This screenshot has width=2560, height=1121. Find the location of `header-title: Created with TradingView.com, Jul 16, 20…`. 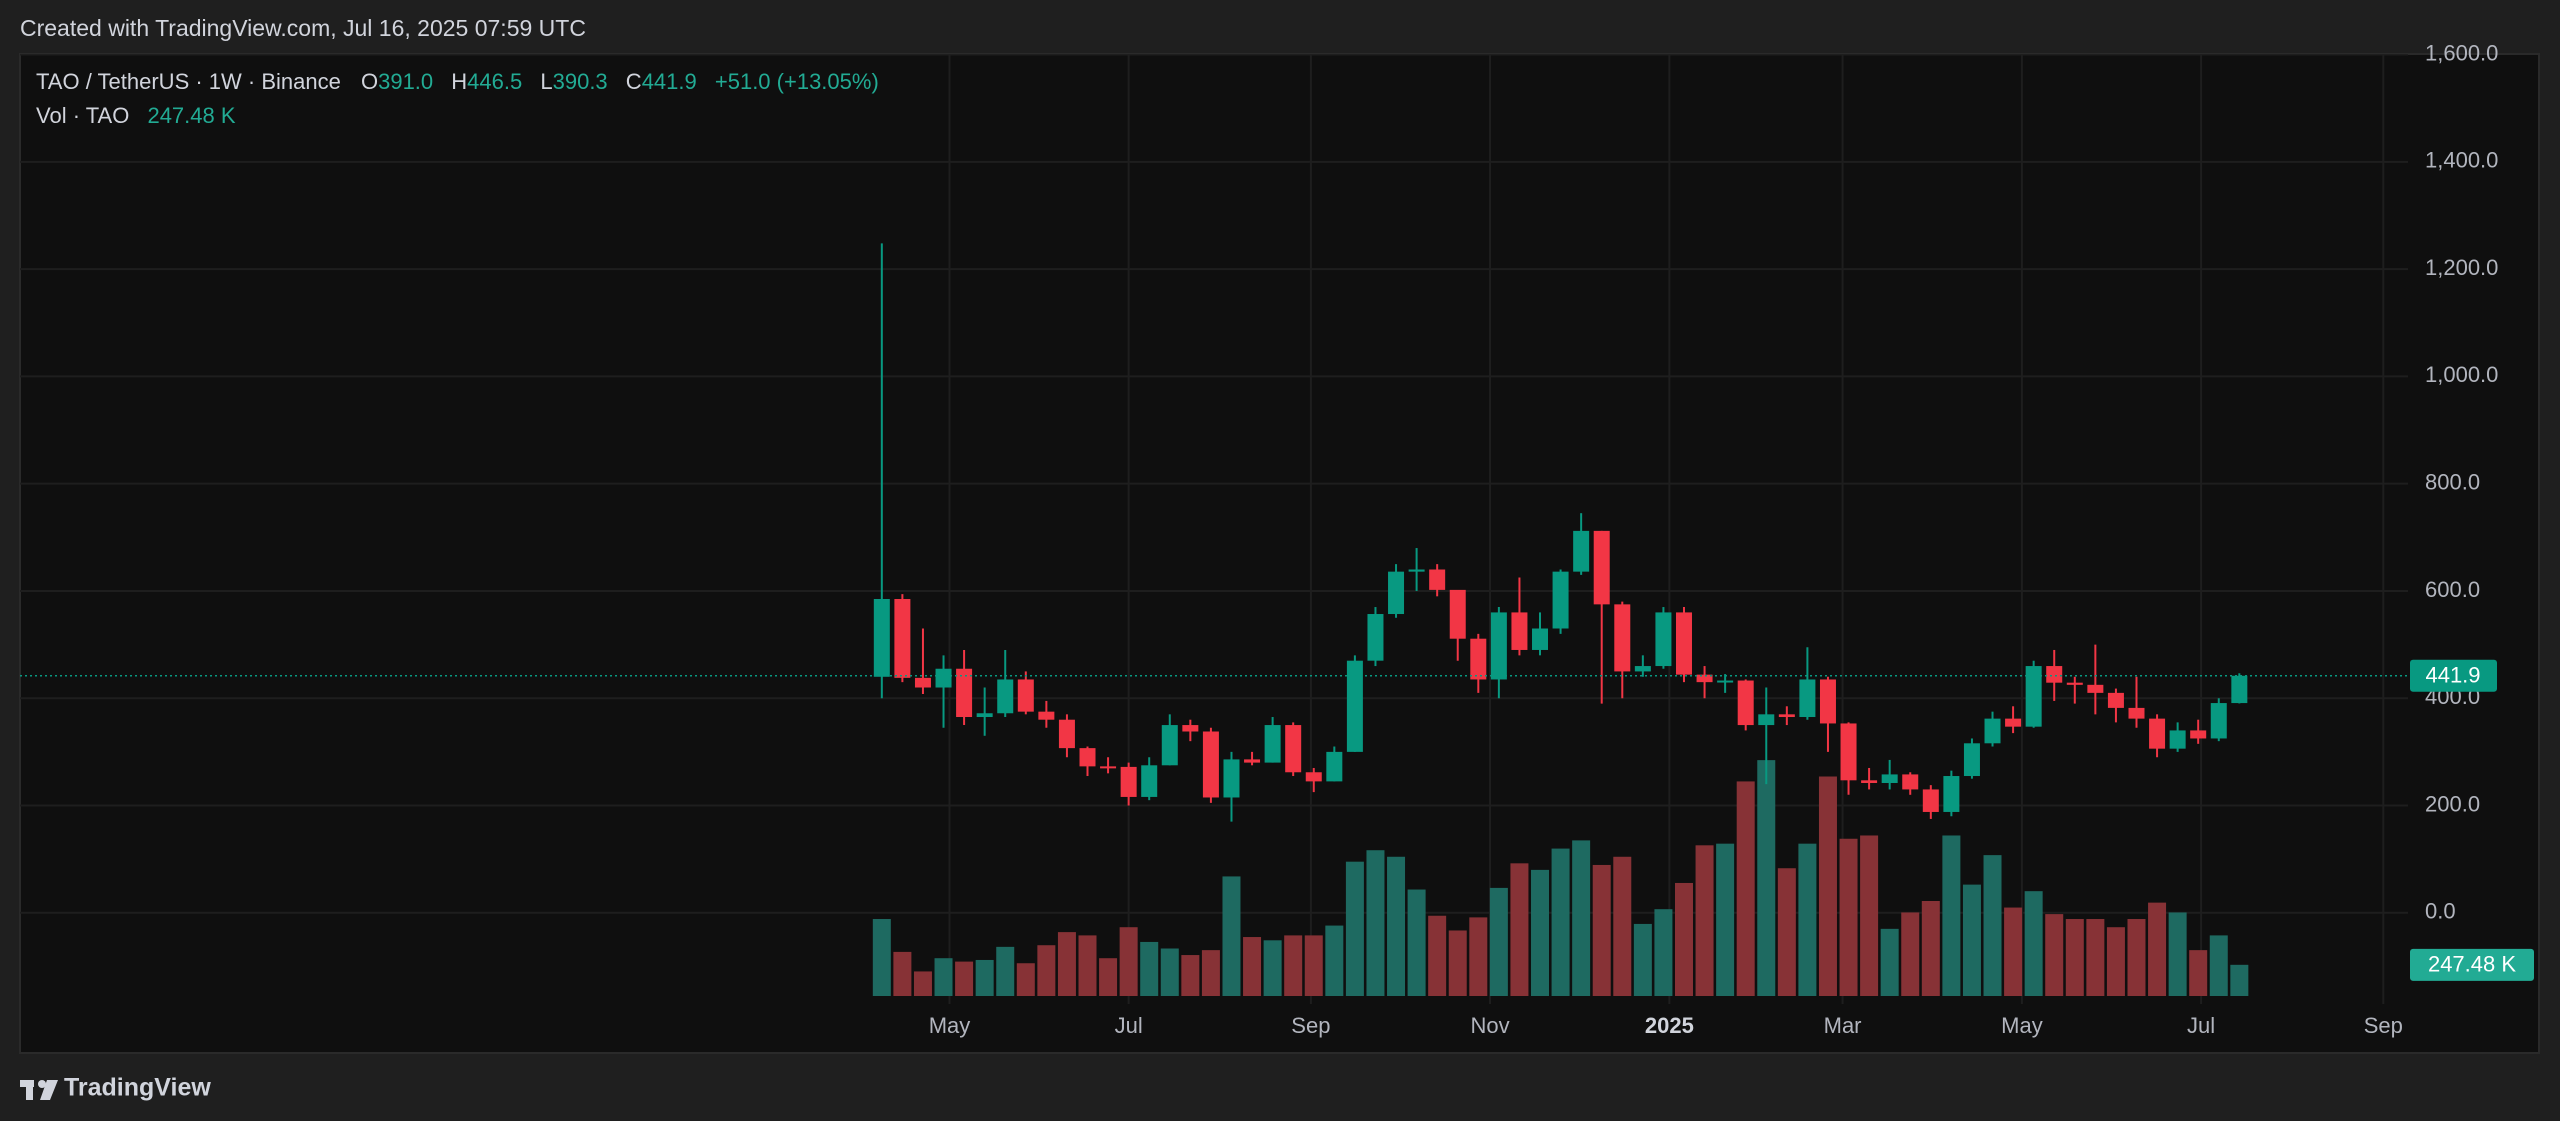

header-title: Created with TradingView.com, Jul 16, 20… is located at coordinates (303, 28).